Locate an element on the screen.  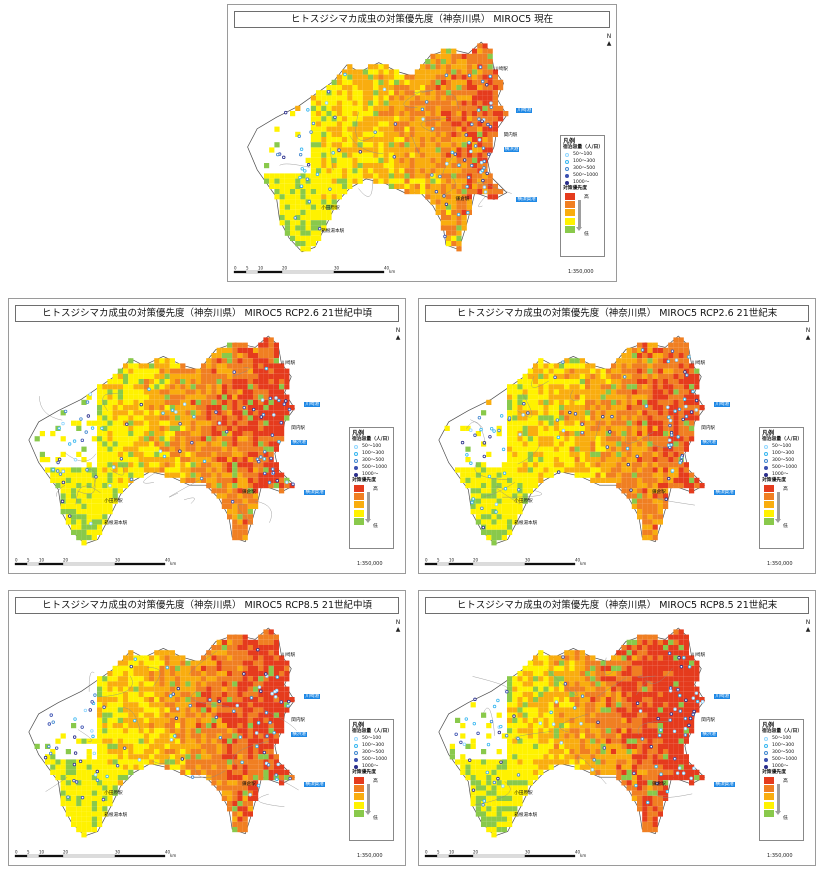
legend-capacity-item: 1000～ is located at coordinates (582, 182).